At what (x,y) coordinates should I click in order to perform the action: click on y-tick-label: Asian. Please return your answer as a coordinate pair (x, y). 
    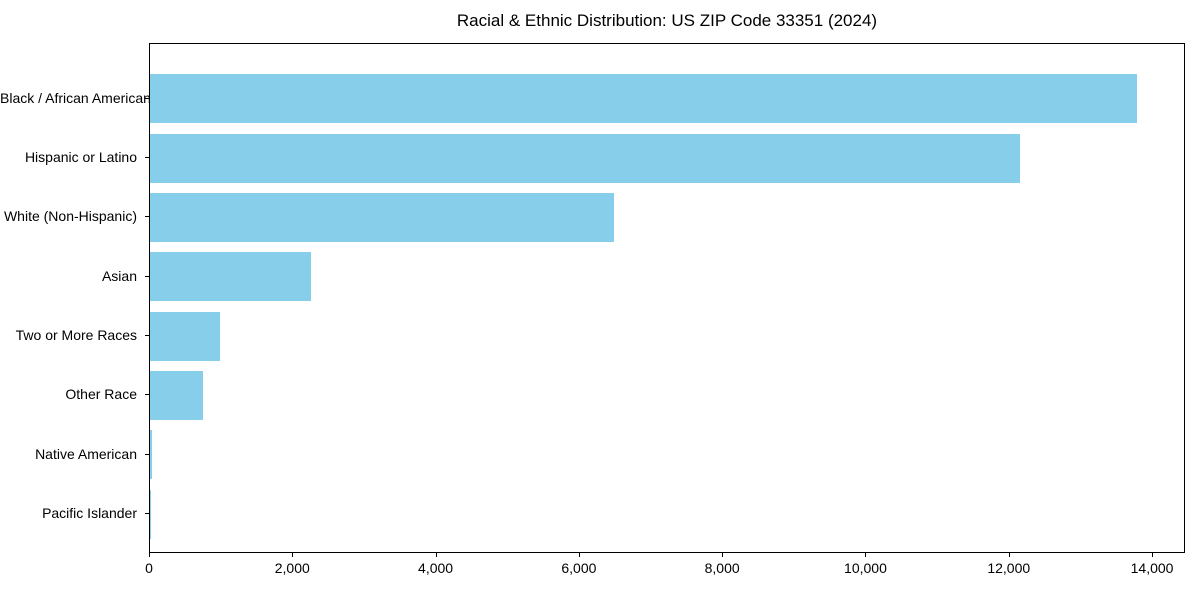
    Looking at the image, I should click on (119, 275).